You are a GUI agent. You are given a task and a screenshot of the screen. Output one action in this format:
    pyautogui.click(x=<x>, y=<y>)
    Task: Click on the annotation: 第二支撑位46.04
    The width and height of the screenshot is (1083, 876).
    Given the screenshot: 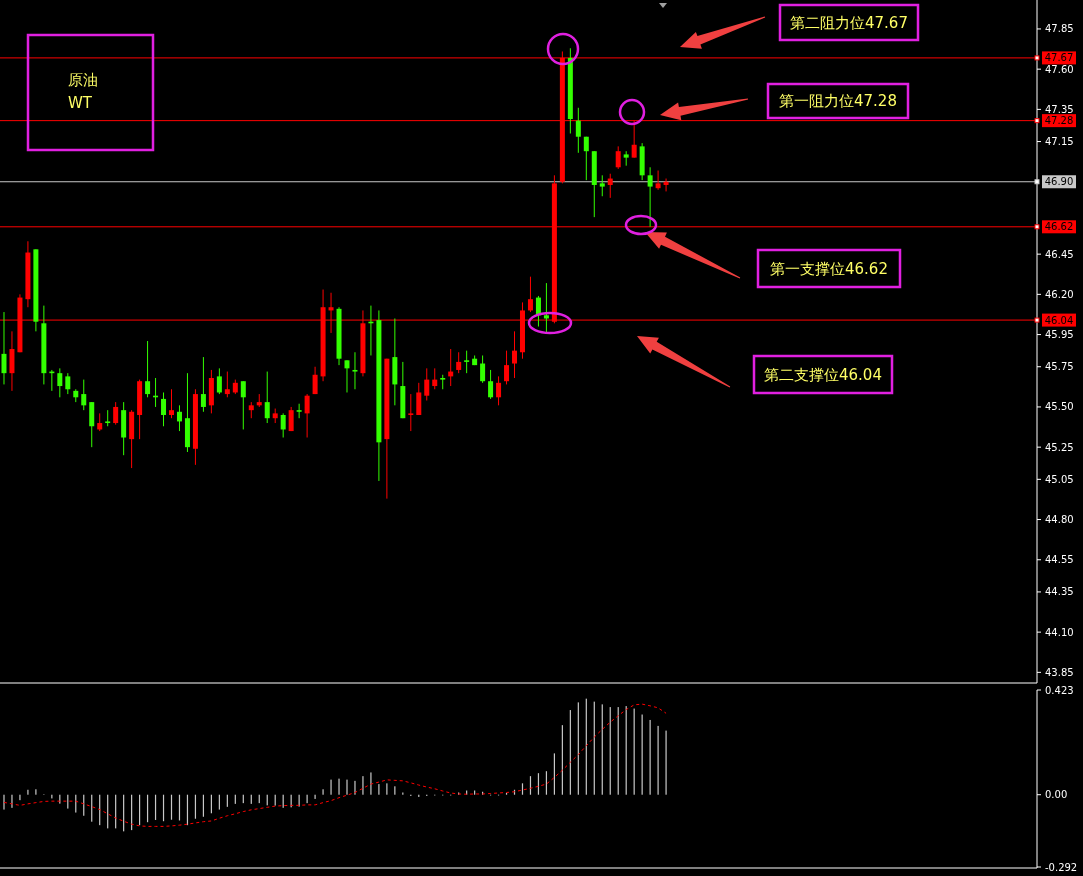 What is the action you would take?
    pyautogui.click(x=823, y=374)
    